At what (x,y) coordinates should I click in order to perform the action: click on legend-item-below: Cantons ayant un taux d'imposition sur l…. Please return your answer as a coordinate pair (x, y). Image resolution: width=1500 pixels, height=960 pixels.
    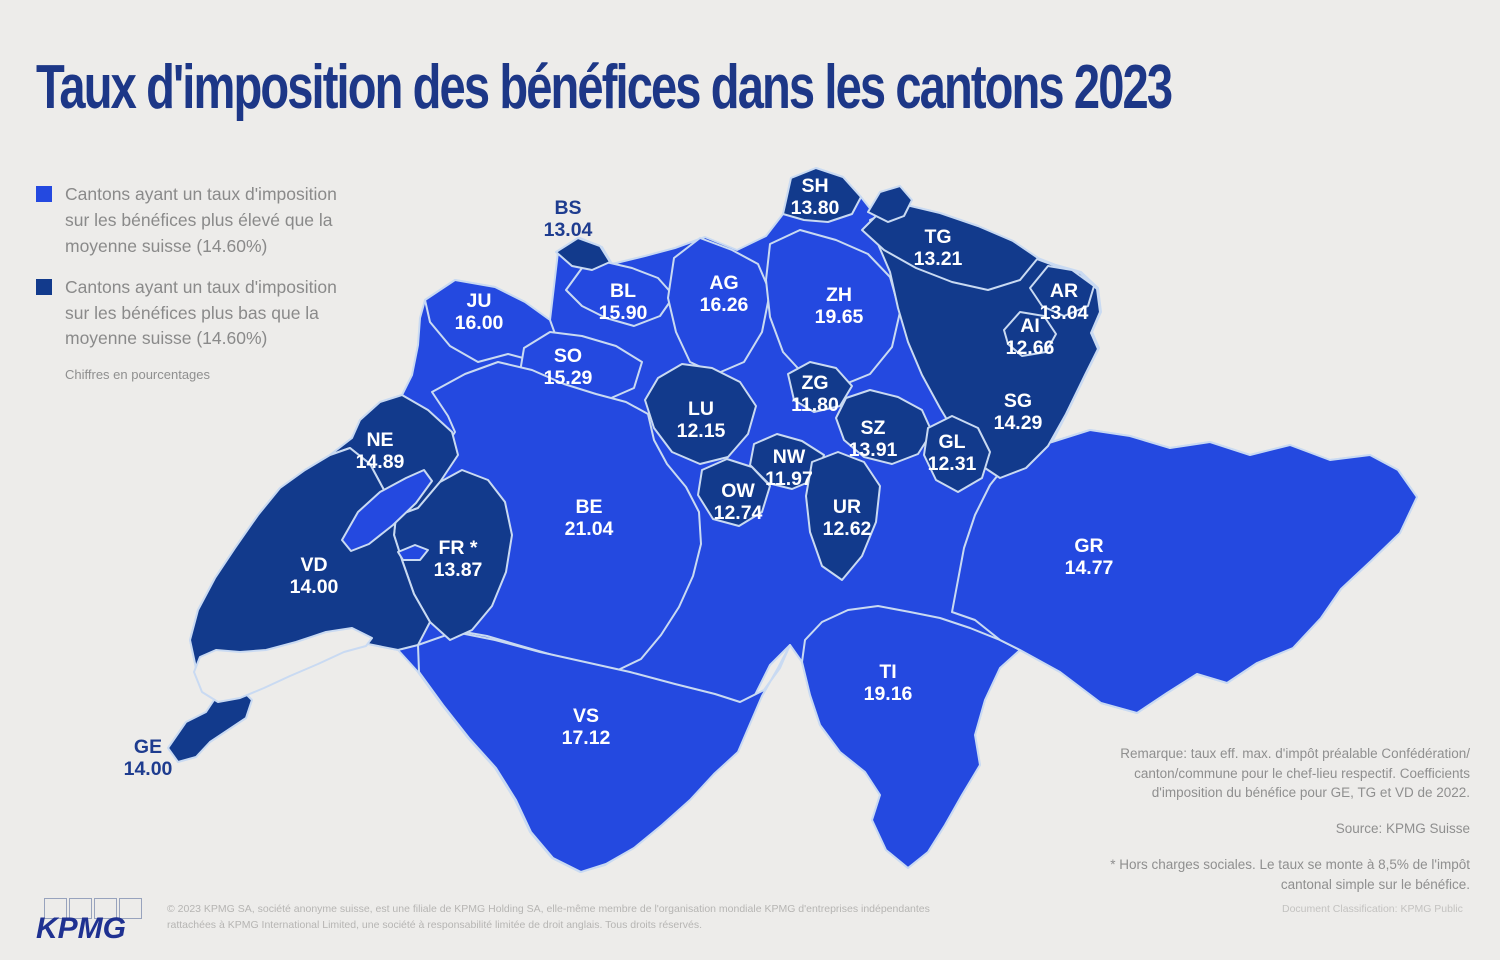
    Looking at the image, I should click on (201, 314).